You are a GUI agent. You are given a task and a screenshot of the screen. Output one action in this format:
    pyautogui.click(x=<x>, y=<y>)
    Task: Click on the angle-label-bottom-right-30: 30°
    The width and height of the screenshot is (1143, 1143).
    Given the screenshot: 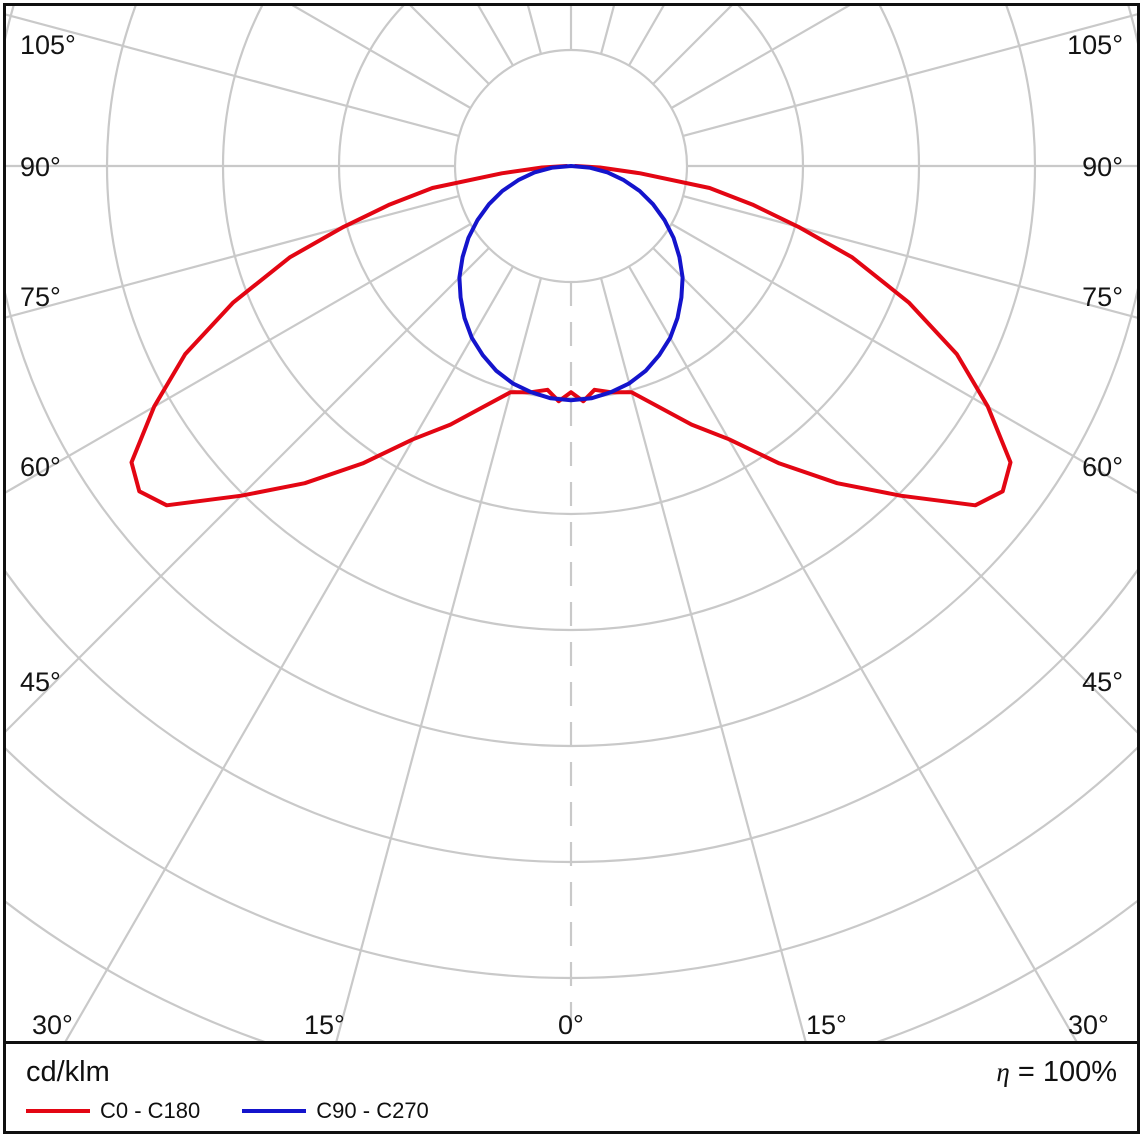 What is the action you would take?
    pyautogui.click(x=1088, y=1025)
    